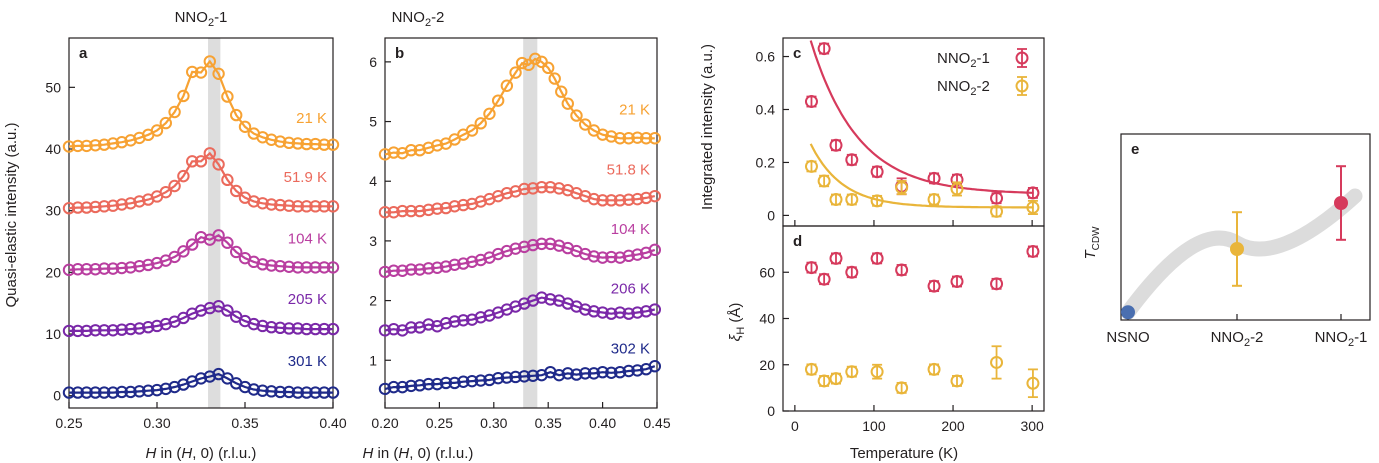 This screenshot has height=463, width=1379. I want to click on panel-c-frame, so click(913, 132).